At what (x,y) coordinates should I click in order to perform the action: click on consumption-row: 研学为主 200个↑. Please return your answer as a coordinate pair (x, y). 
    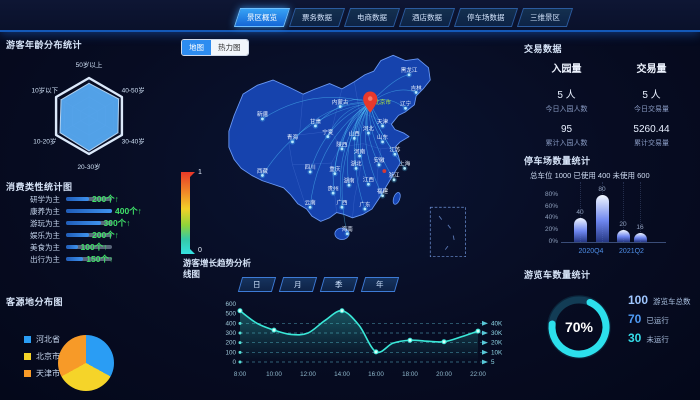
    Looking at the image, I should click on (92, 199).